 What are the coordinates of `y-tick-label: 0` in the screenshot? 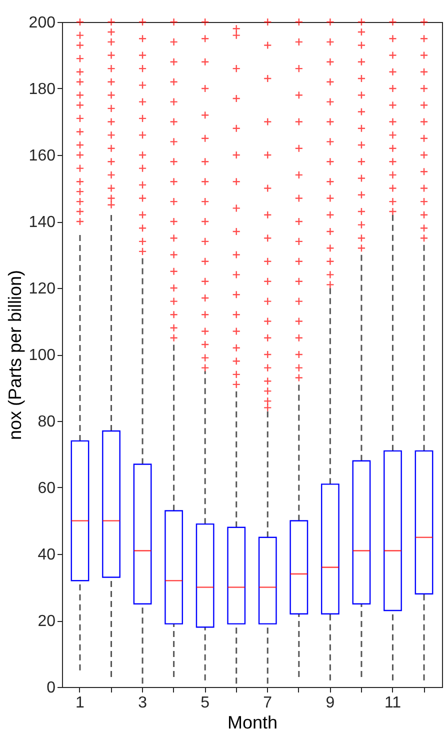 It's located at (51, 688).